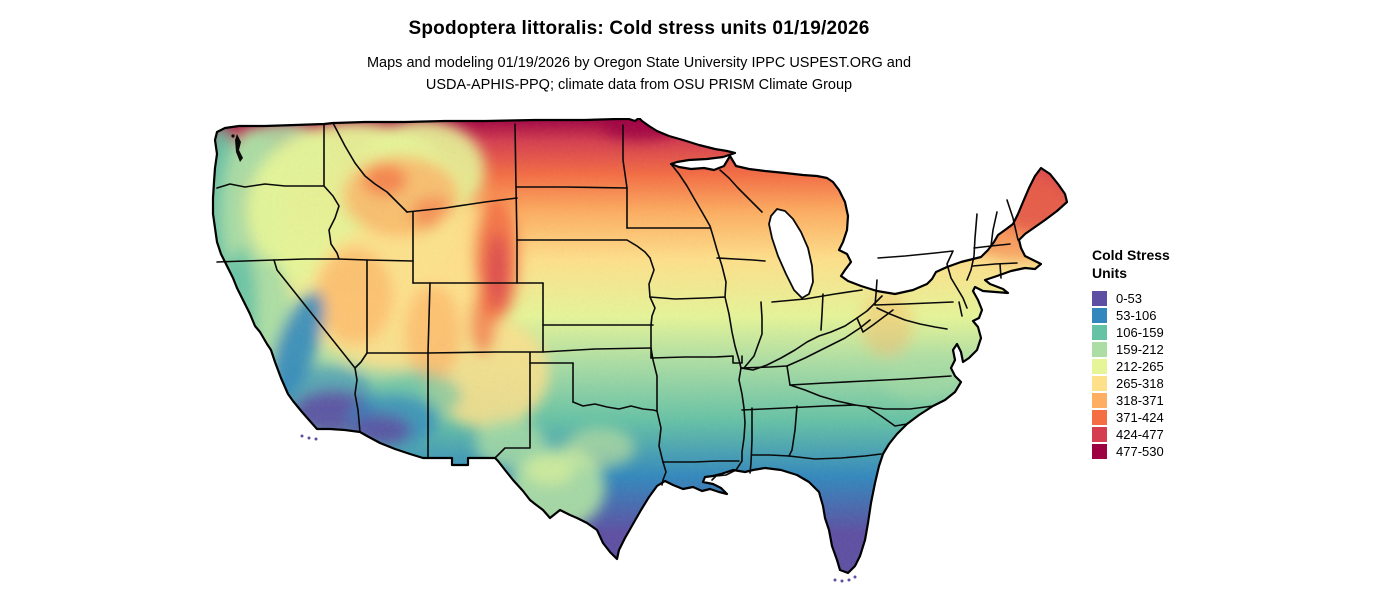 Image resolution: width=1400 pixels, height=595 pixels. What do you see at coordinates (1182, 451) in the screenshot?
I see `legend-item: 477-530` at bounding box center [1182, 451].